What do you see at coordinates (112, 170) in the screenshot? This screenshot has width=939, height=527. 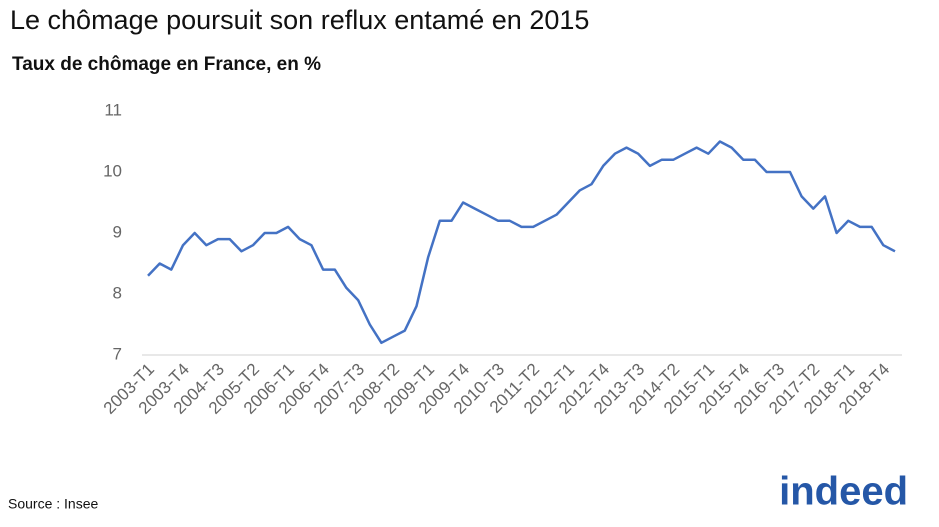 I see `y-tick-label: 10` at bounding box center [112, 170].